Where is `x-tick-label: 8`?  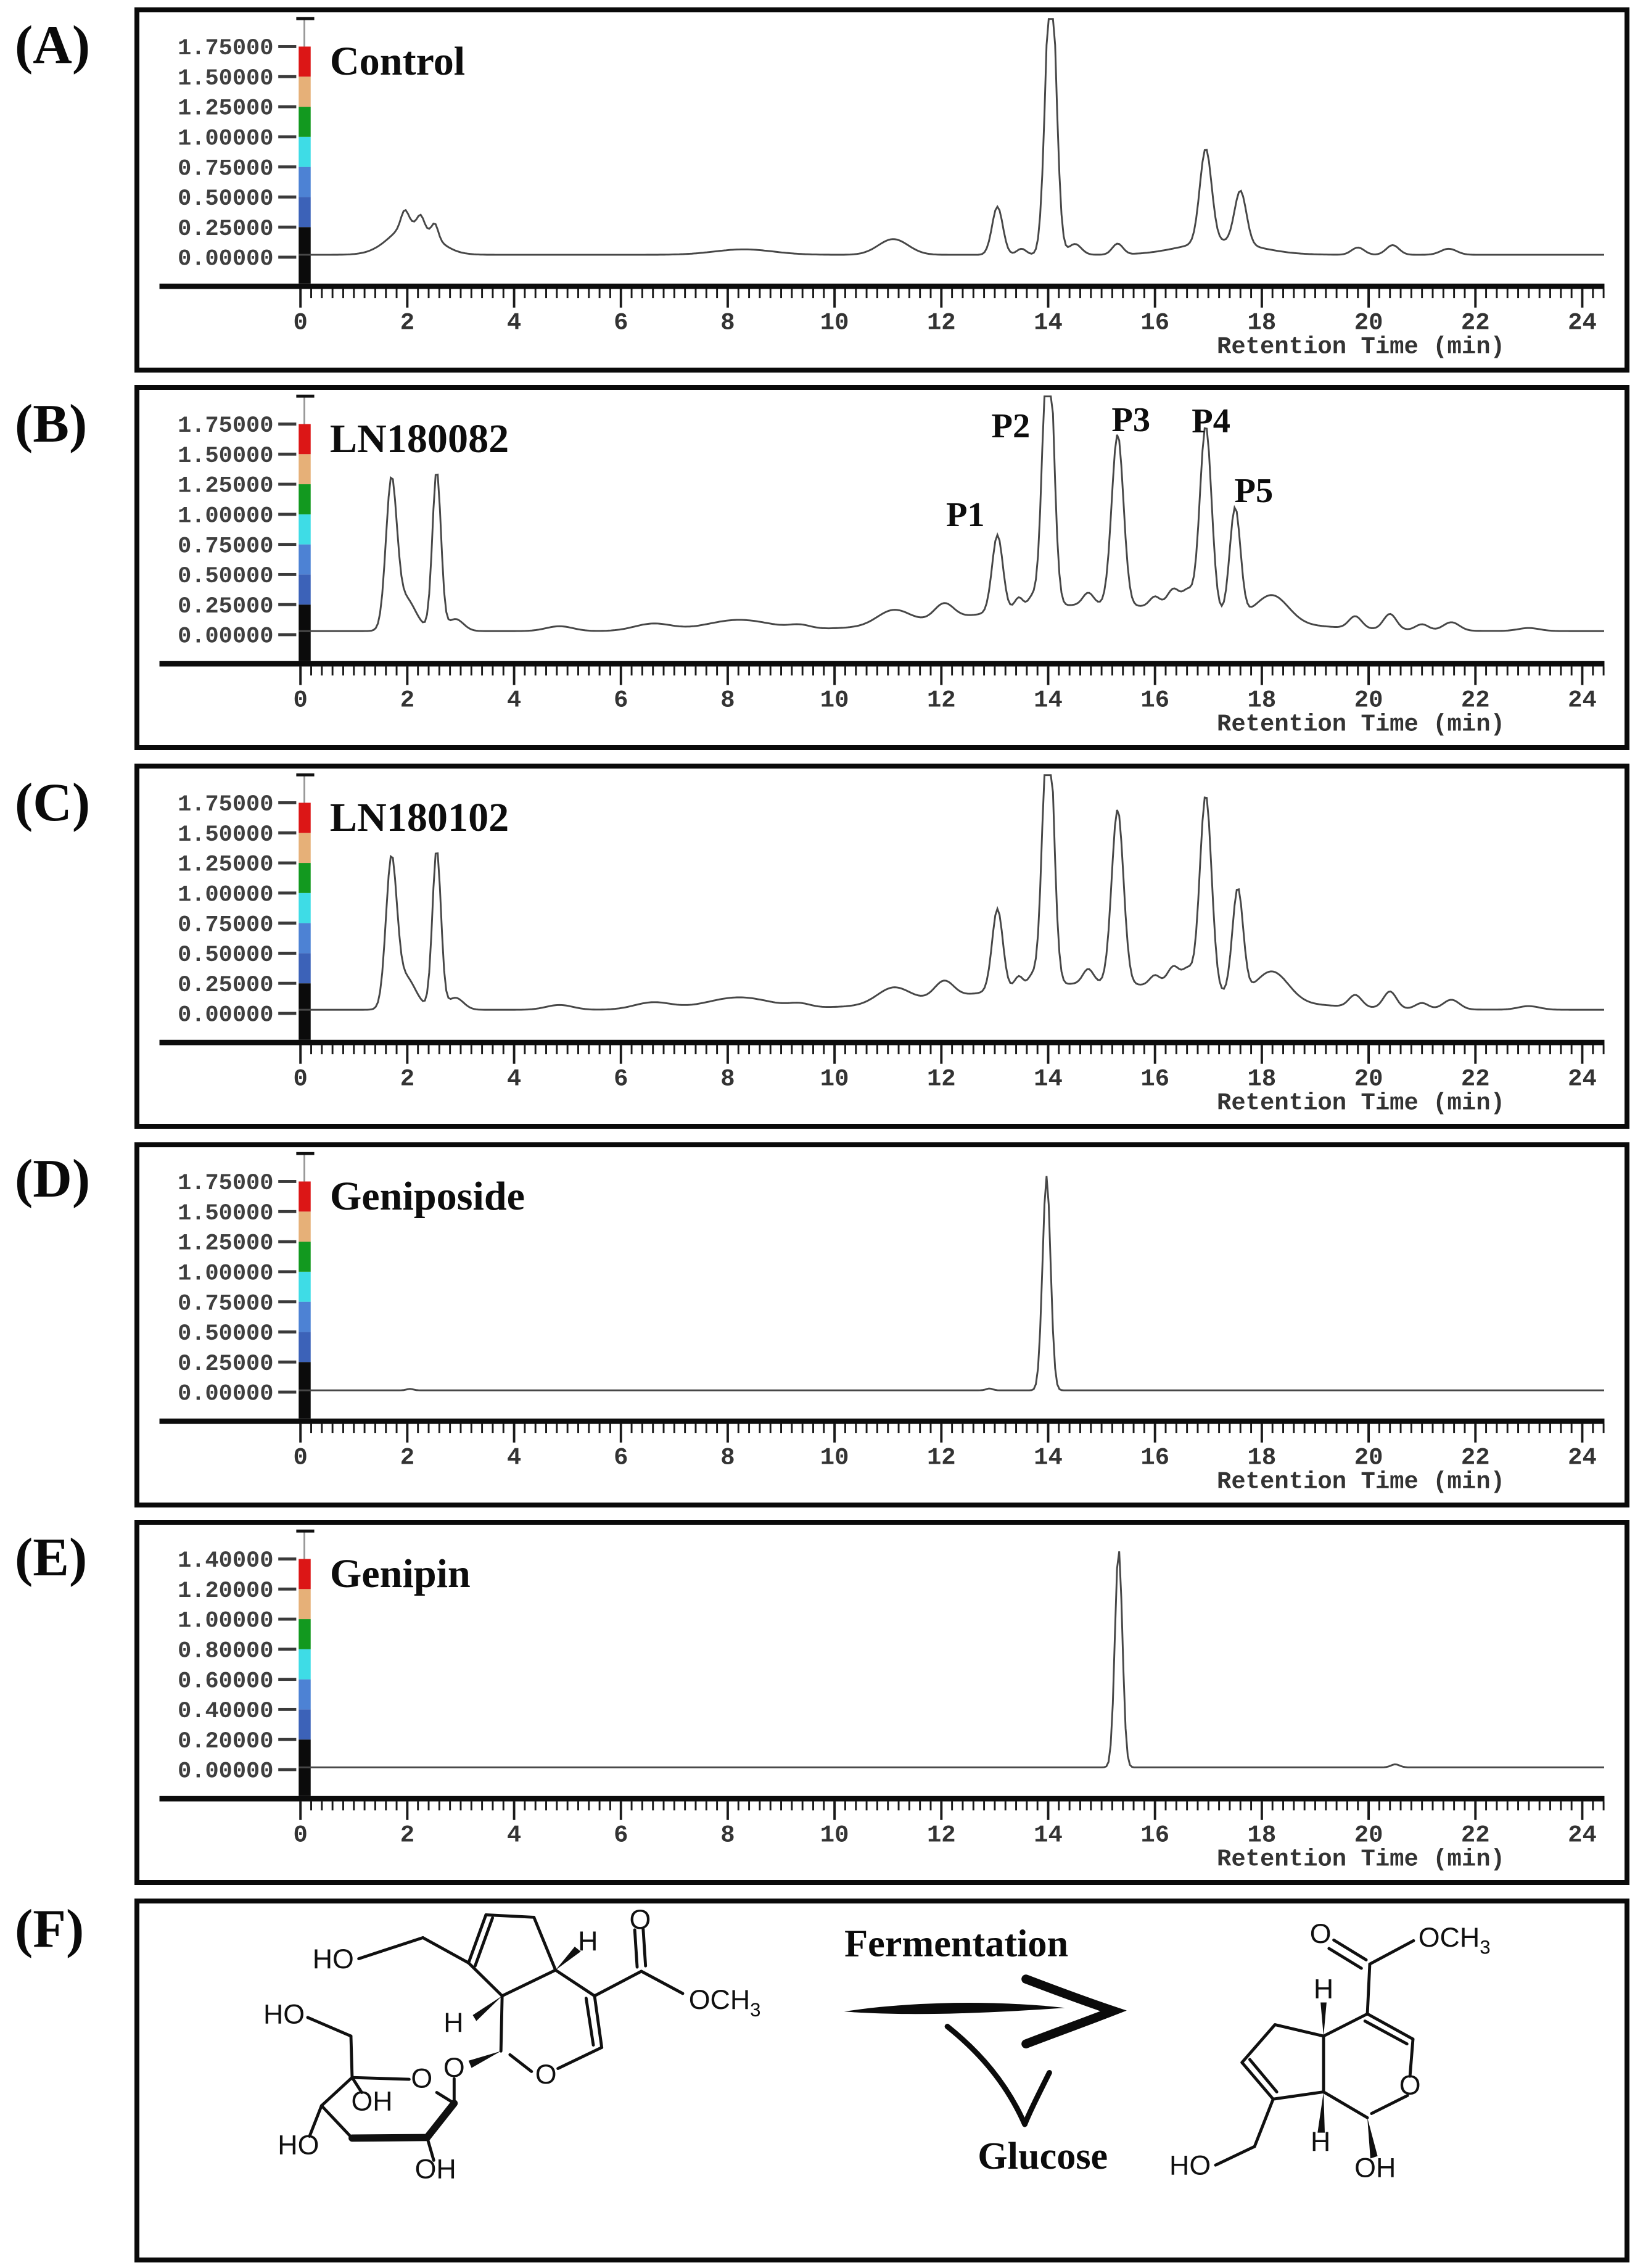
x-tick-label: 8 is located at coordinates (727, 323).